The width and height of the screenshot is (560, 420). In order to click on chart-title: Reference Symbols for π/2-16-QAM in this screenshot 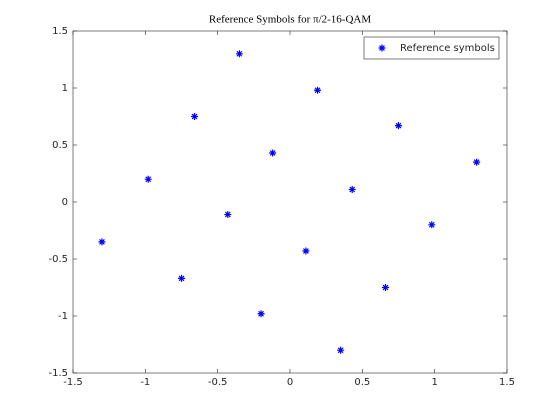, I will do `click(290, 20)`.